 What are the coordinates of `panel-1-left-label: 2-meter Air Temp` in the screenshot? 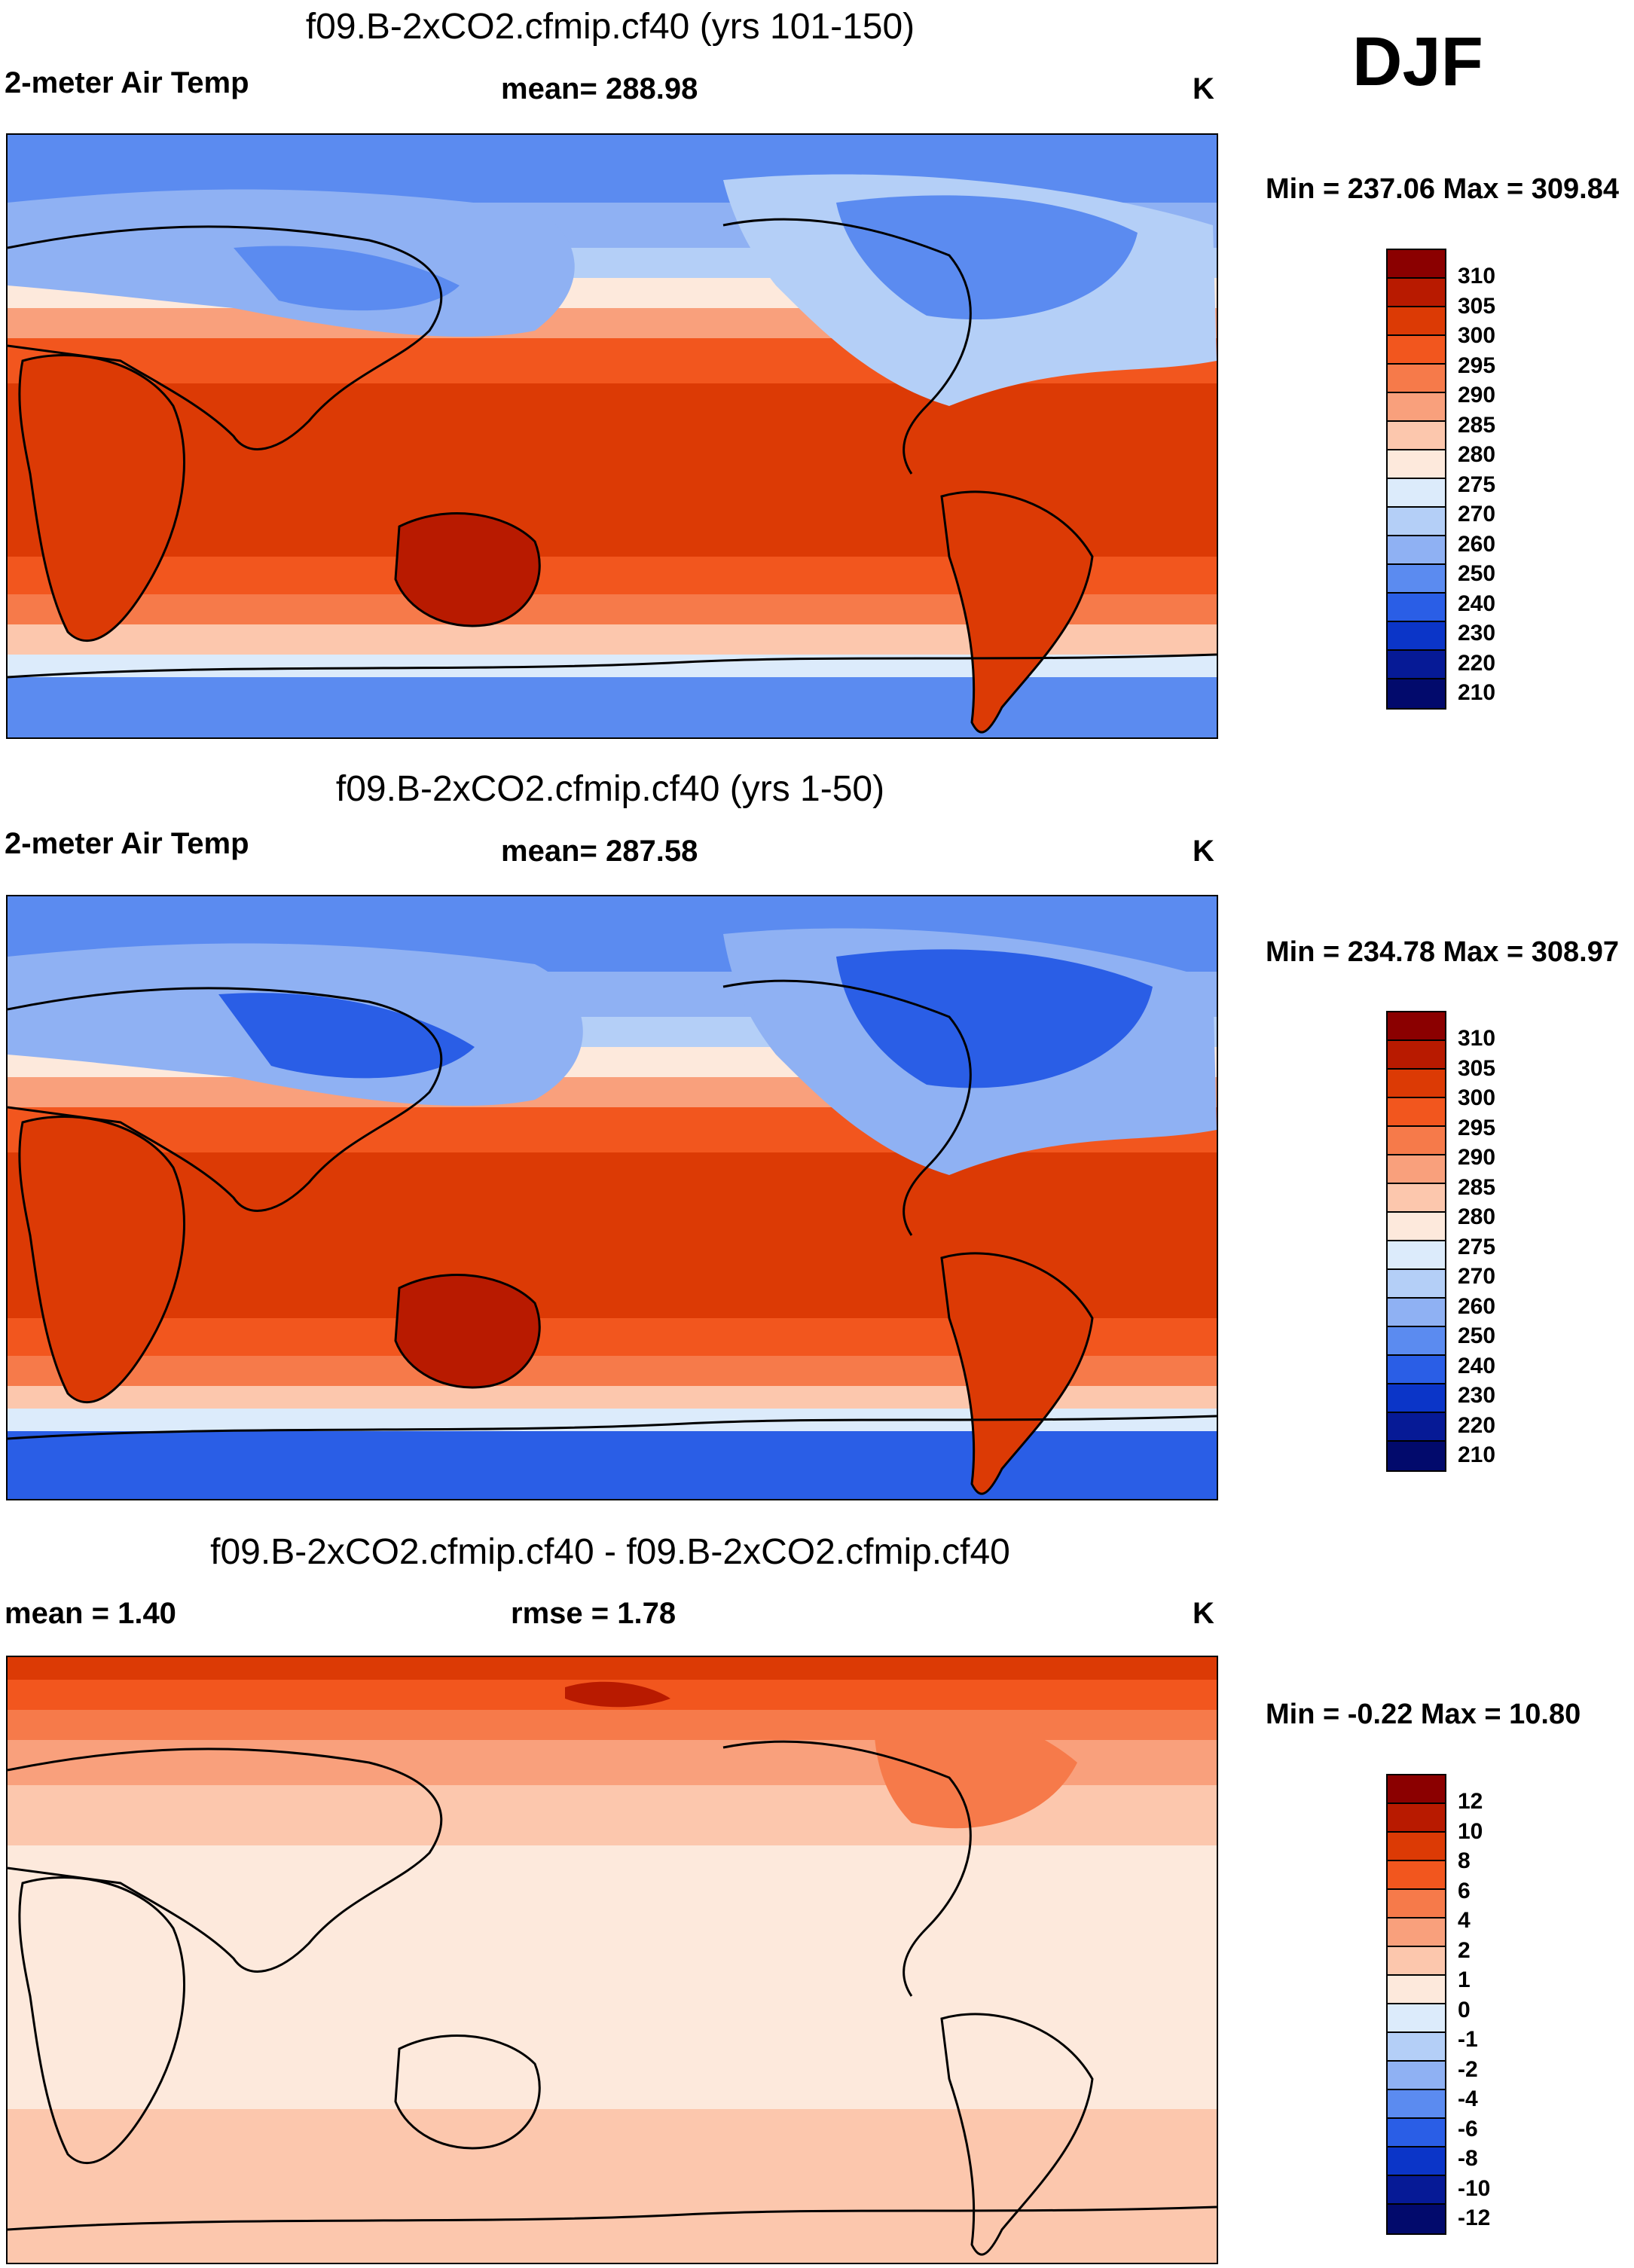 It's located at (127, 83).